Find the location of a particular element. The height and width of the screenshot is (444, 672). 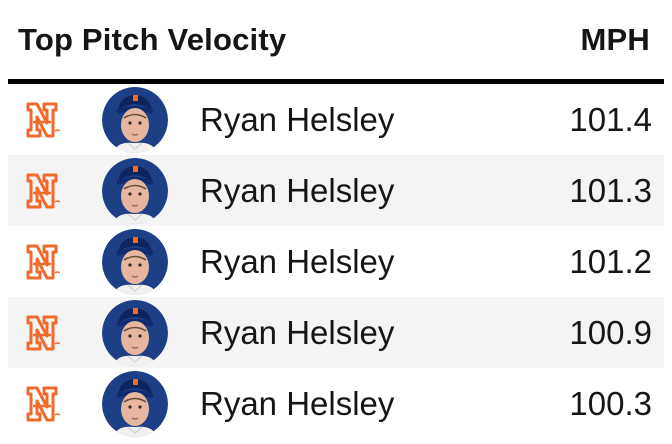

velocity-value: 101.4 is located at coordinates (610, 119).